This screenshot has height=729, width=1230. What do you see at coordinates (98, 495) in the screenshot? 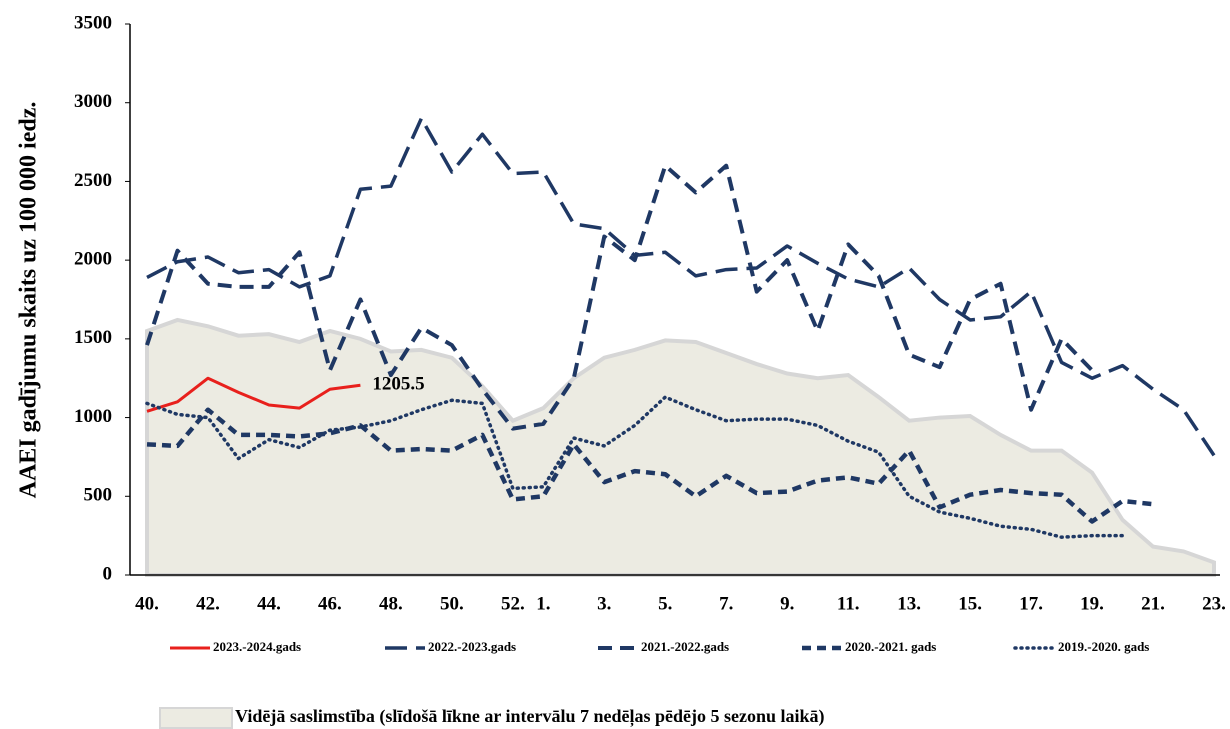
I see `y-tick-label: 500` at bounding box center [98, 495].